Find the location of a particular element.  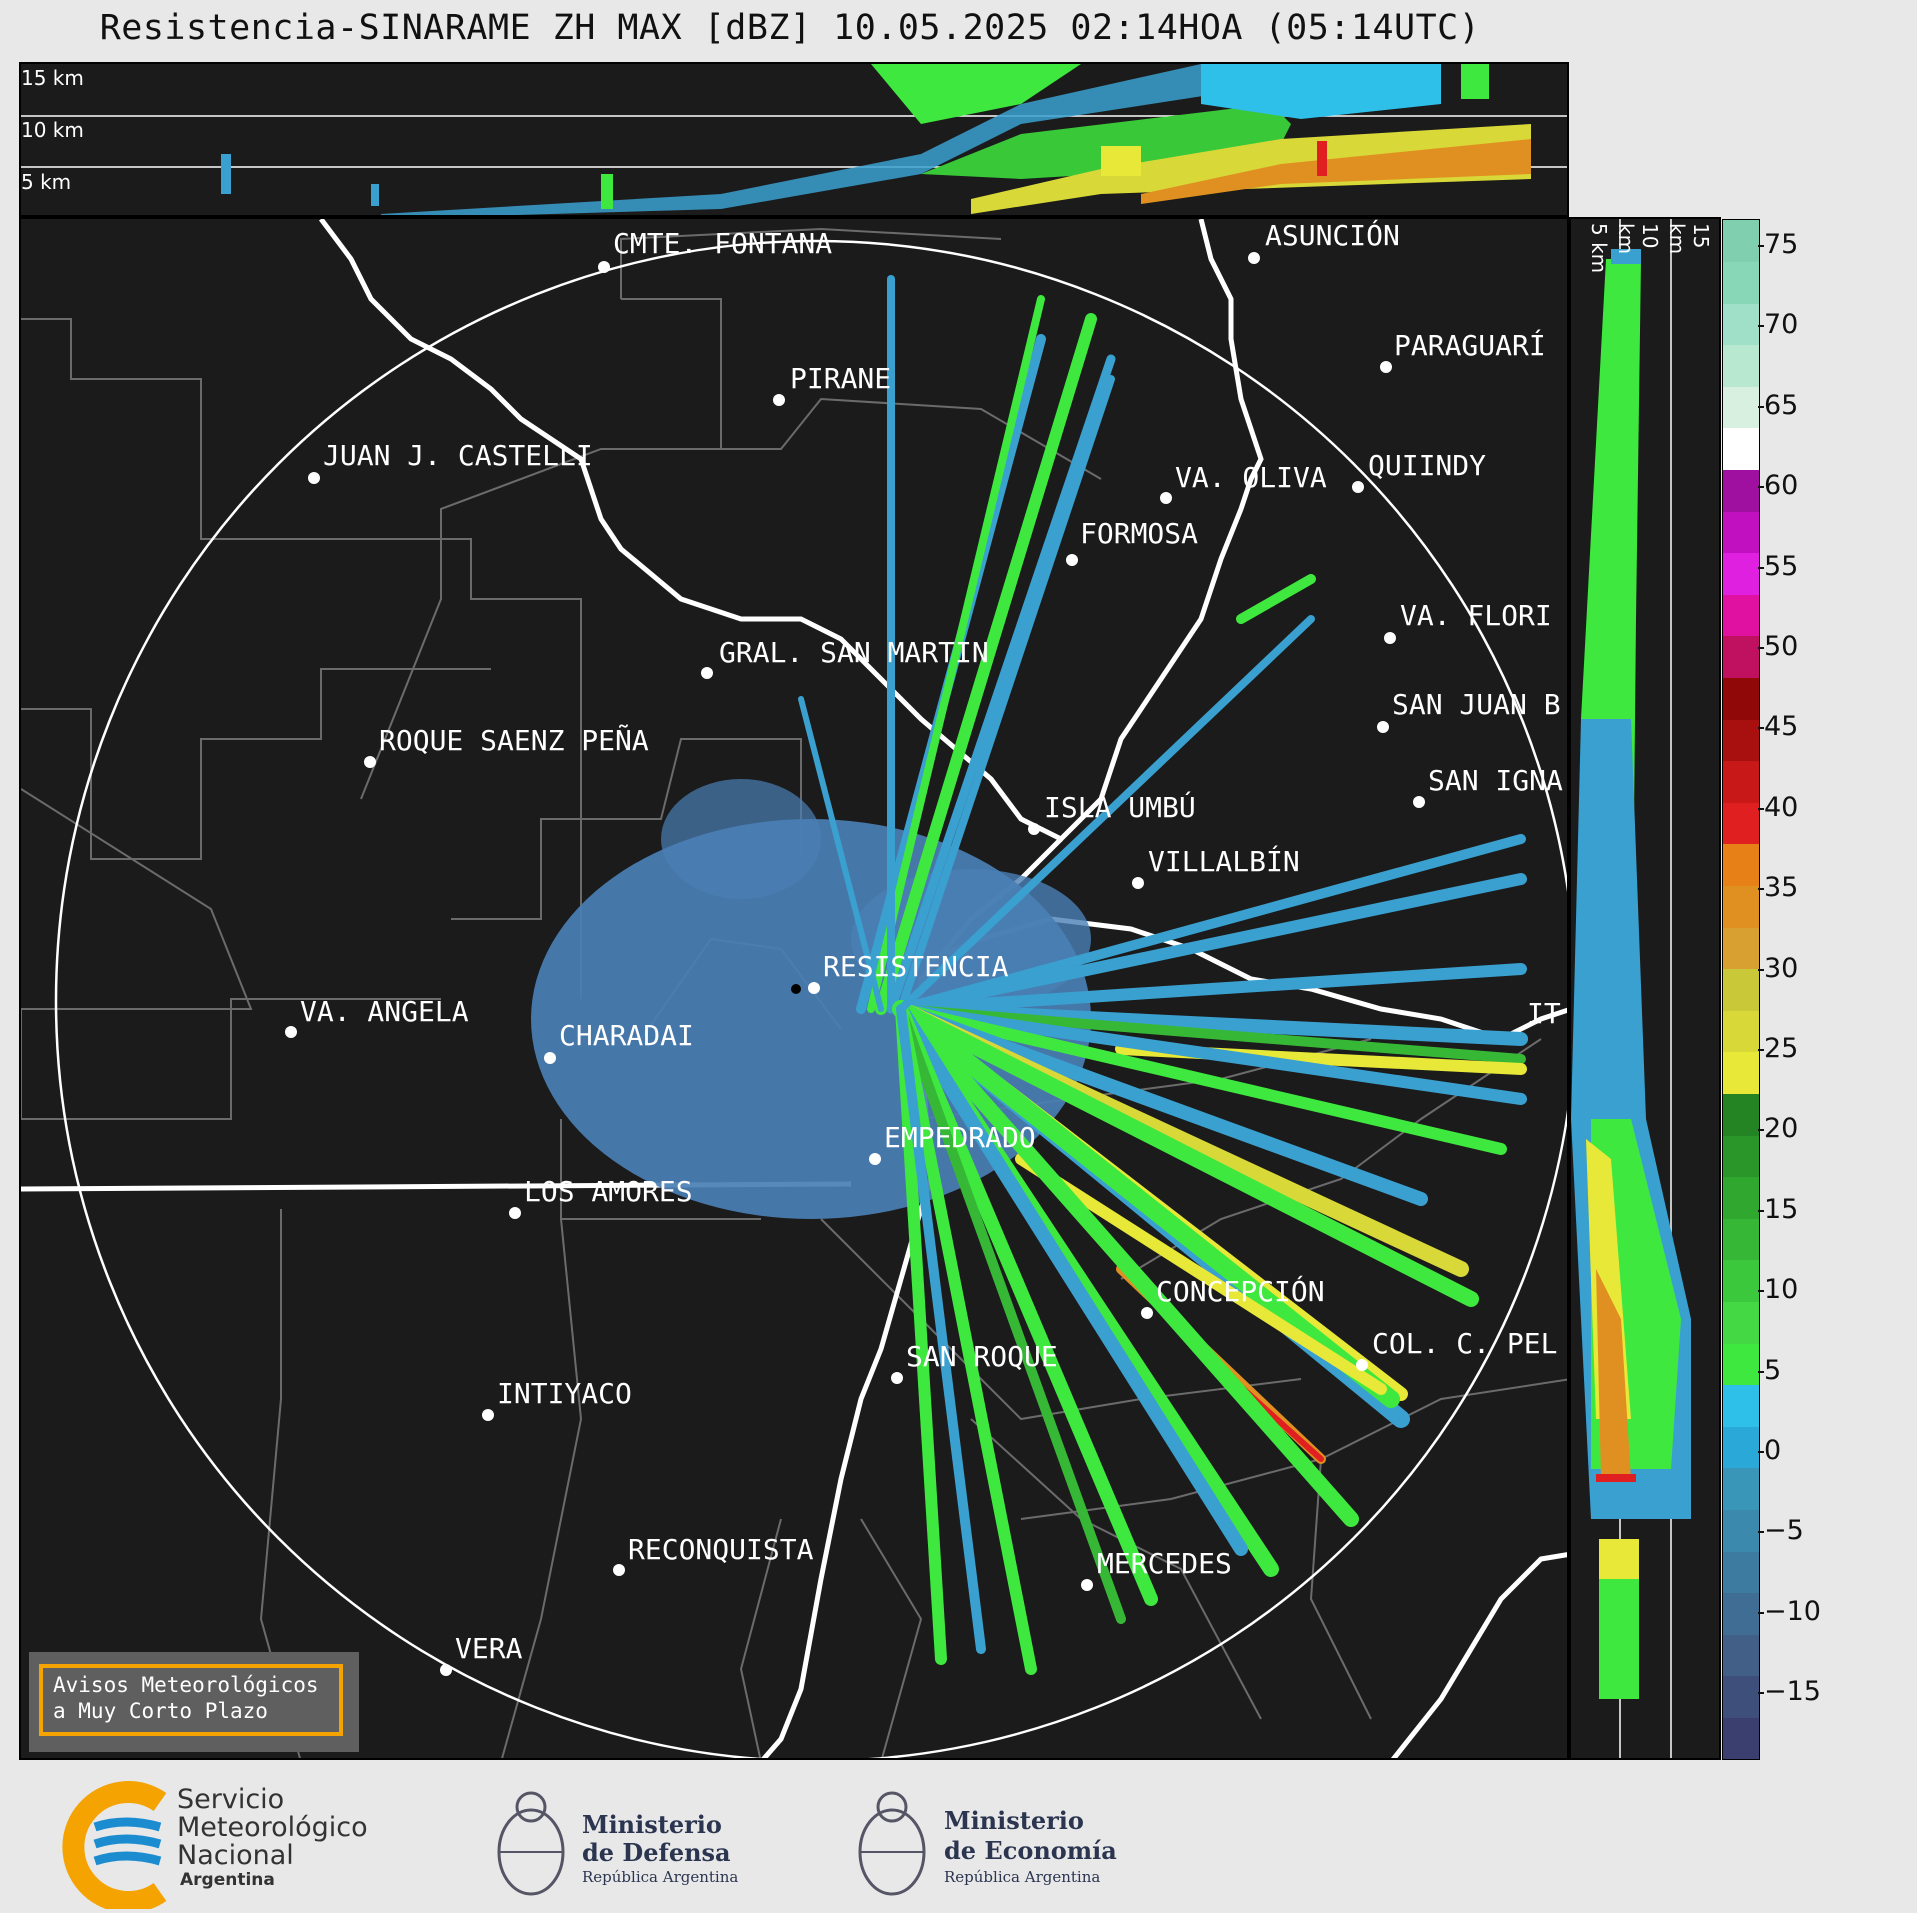

colorbar-tick-label: 10 is located at coordinates (1781, 1290).